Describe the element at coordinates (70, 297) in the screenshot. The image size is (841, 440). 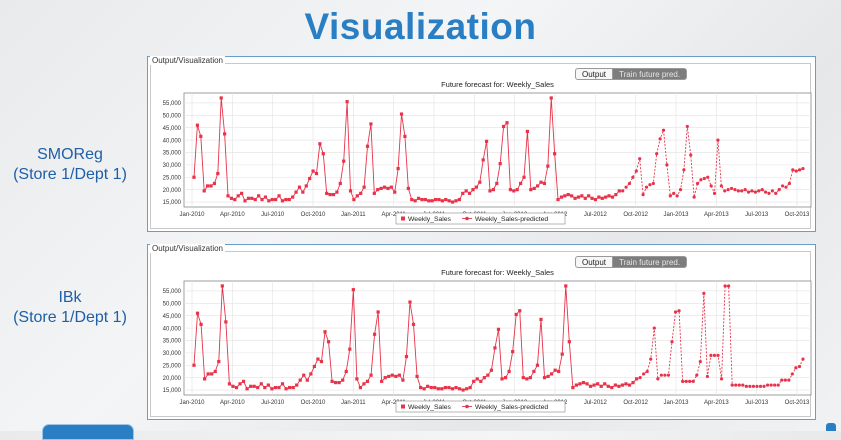
I see `model-name: IBk` at that location.